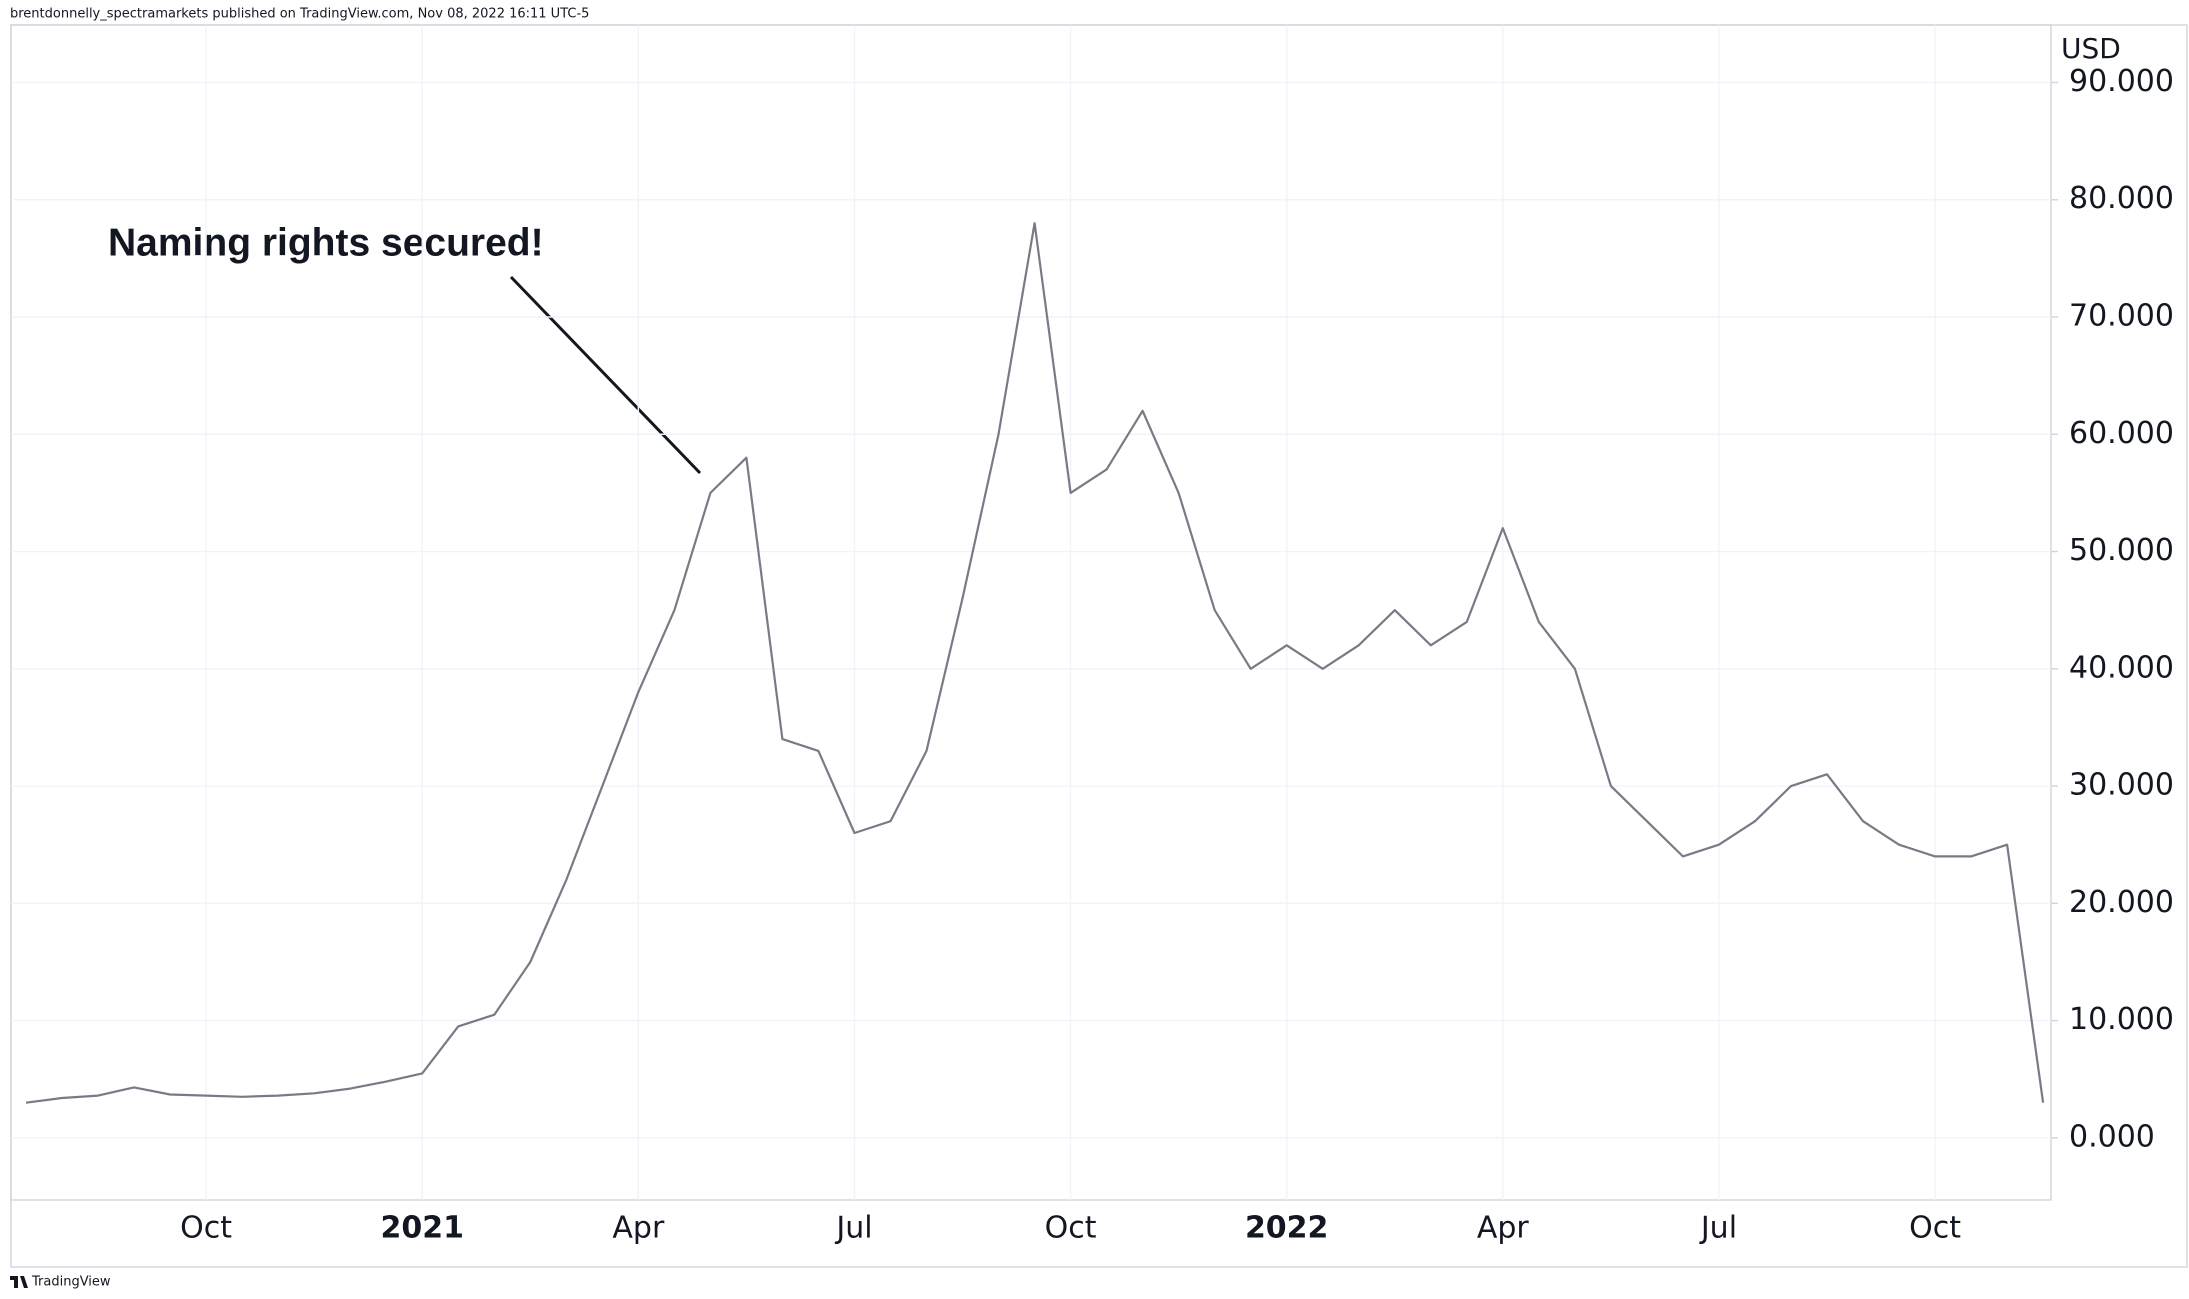  What do you see at coordinates (2112, 1136) in the screenshot?
I see `y-tick-label: 0.000` at bounding box center [2112, 1136].